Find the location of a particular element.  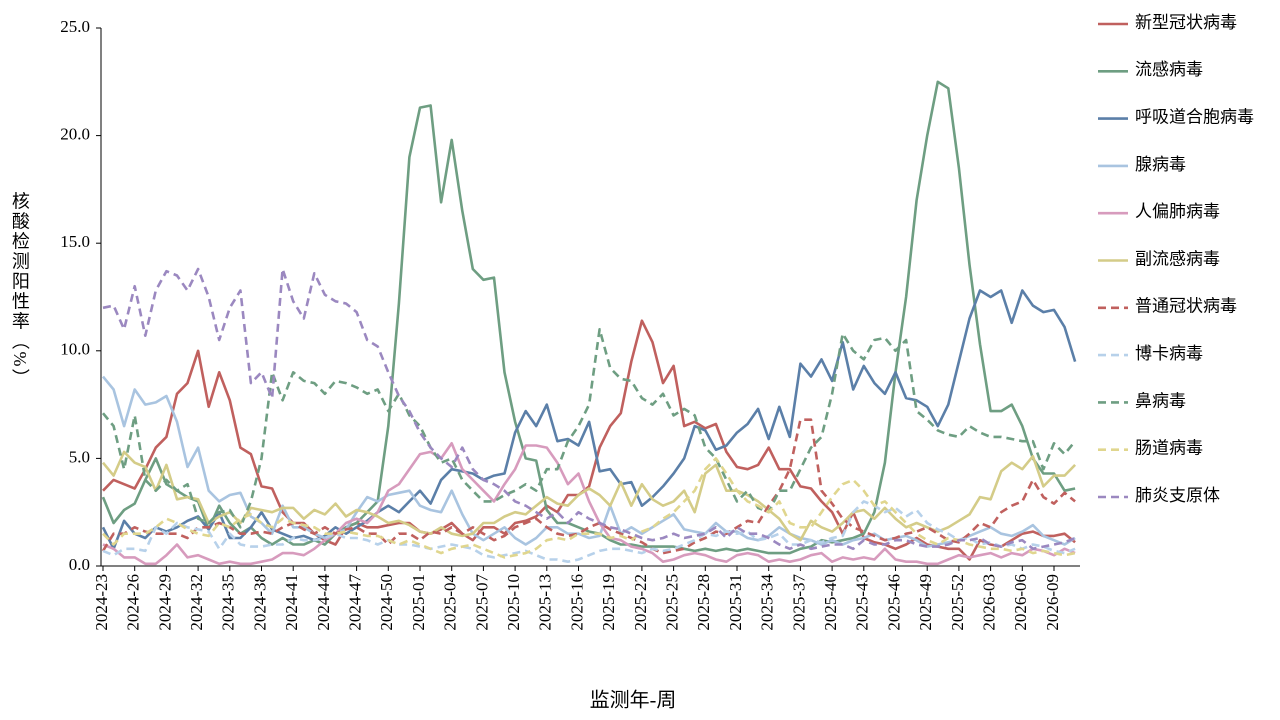

x-tick-label: 2025-13 is located at coordinates (545, 602).